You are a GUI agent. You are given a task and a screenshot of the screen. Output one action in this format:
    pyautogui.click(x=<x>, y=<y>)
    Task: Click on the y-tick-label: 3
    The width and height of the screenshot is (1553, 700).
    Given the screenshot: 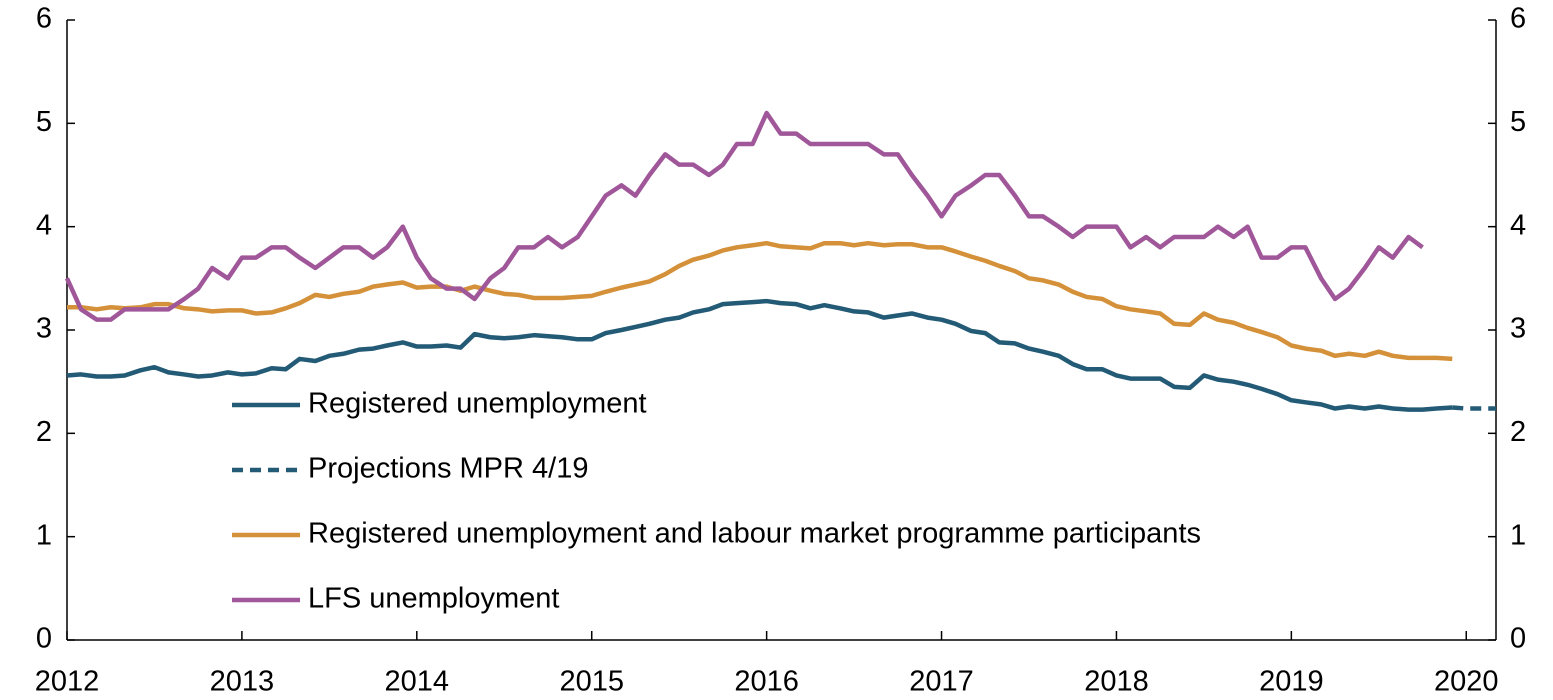 What is the action you would take?
    pyautogui.click(x=44, y=329)
    